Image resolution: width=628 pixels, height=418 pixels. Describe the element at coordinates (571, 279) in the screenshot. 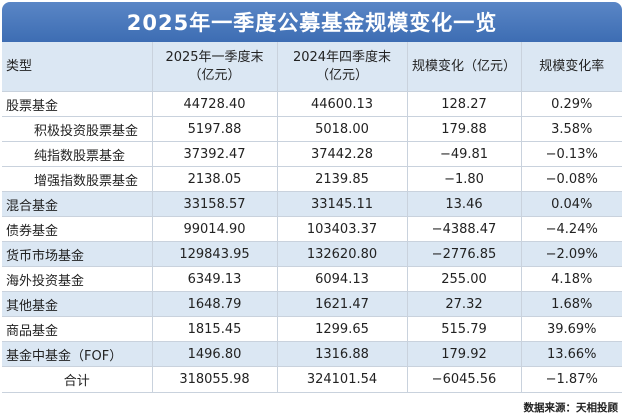

I see `row-change-rate: 4.18%` at that location.